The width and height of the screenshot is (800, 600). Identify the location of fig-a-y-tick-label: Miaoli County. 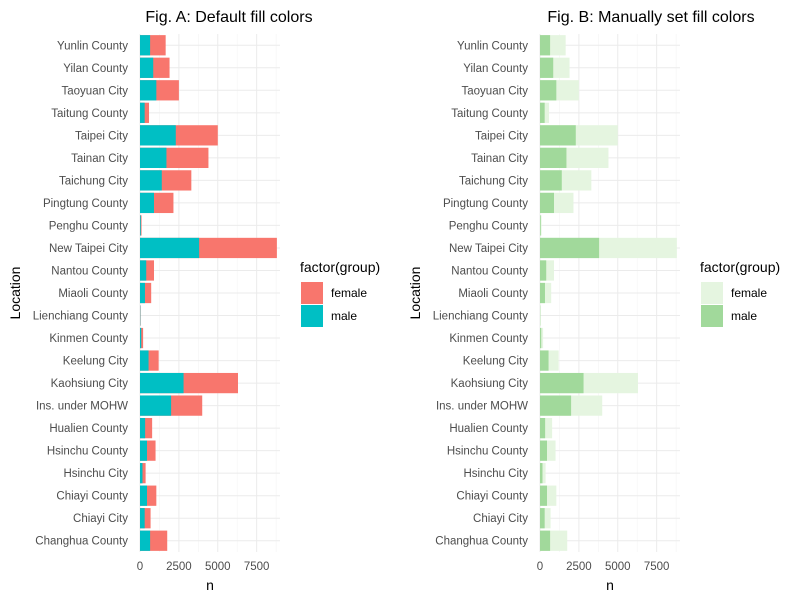
(93, 294).